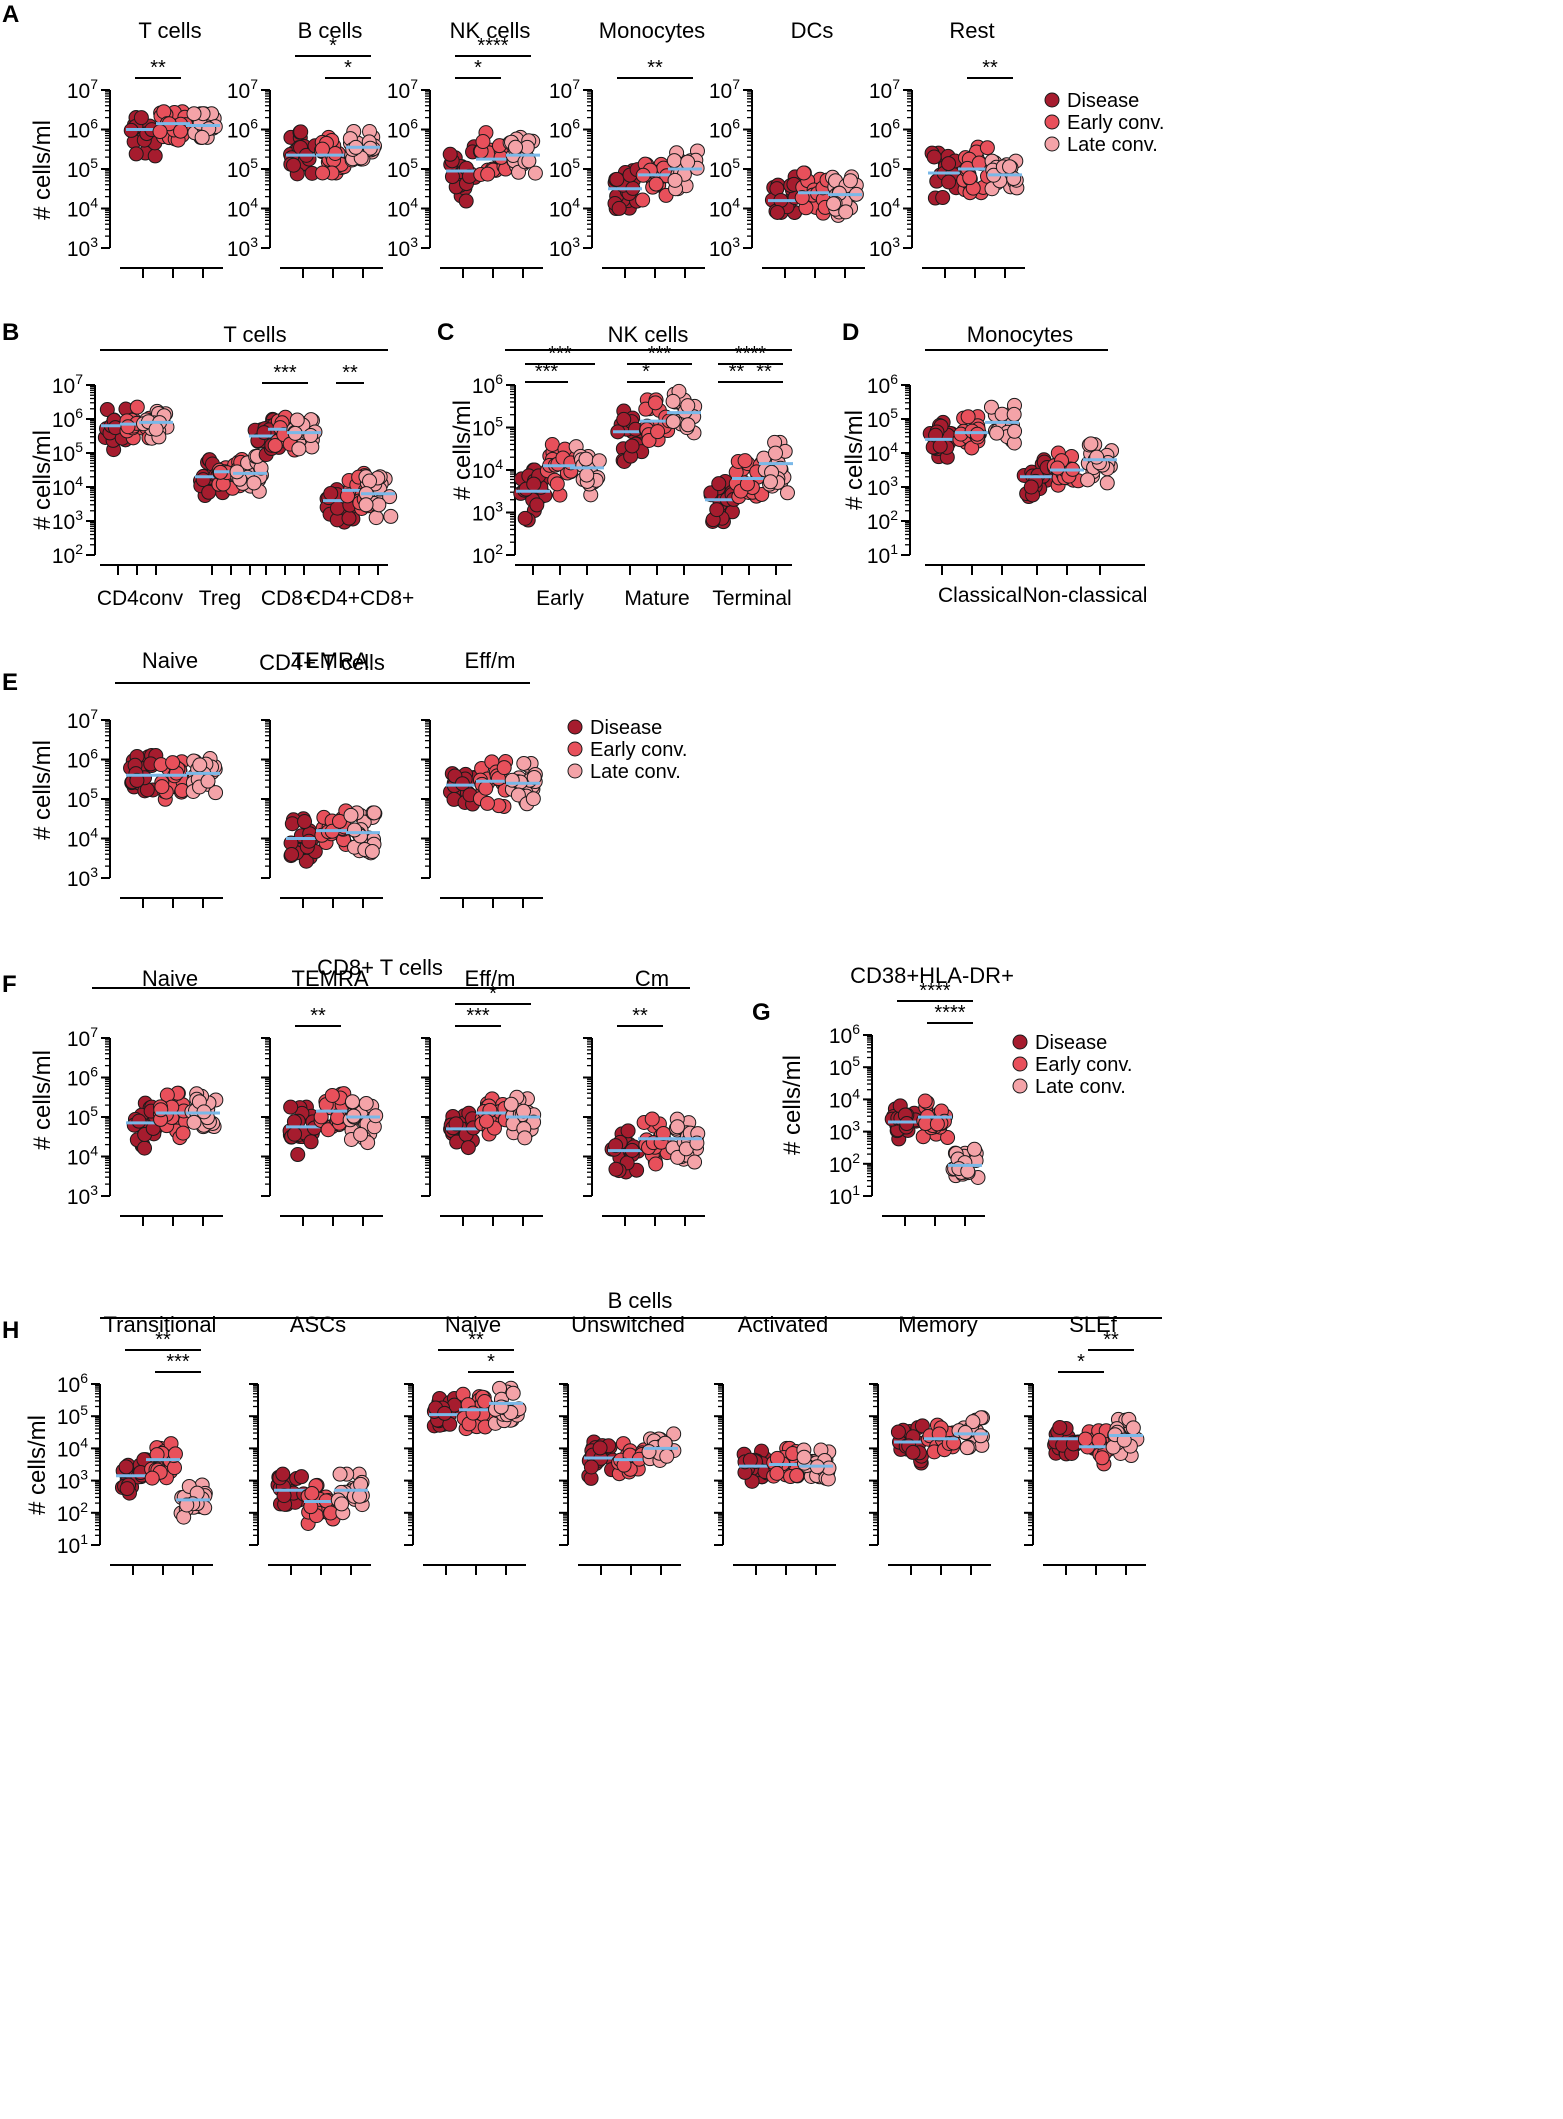  What do you see at coordinates (157, 1455) in the screenshot?
I see `panel-h-0-g1-point` at bounding box center [157, 1455].